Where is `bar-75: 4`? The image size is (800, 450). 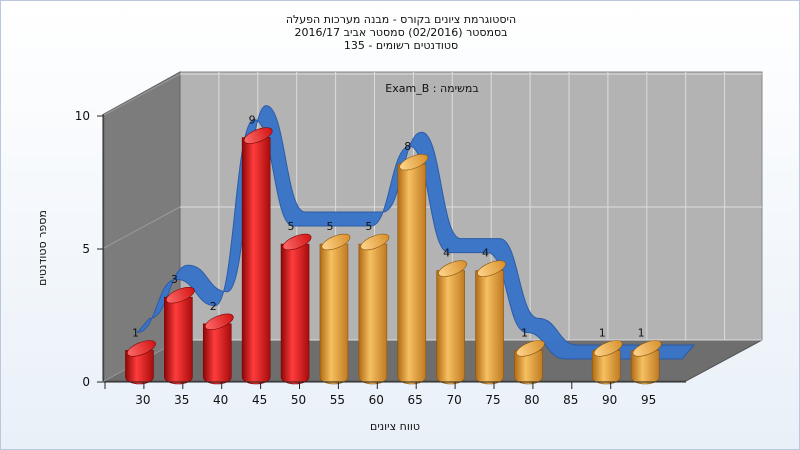
bar-75: 4 is located at coordinates (490, 316).